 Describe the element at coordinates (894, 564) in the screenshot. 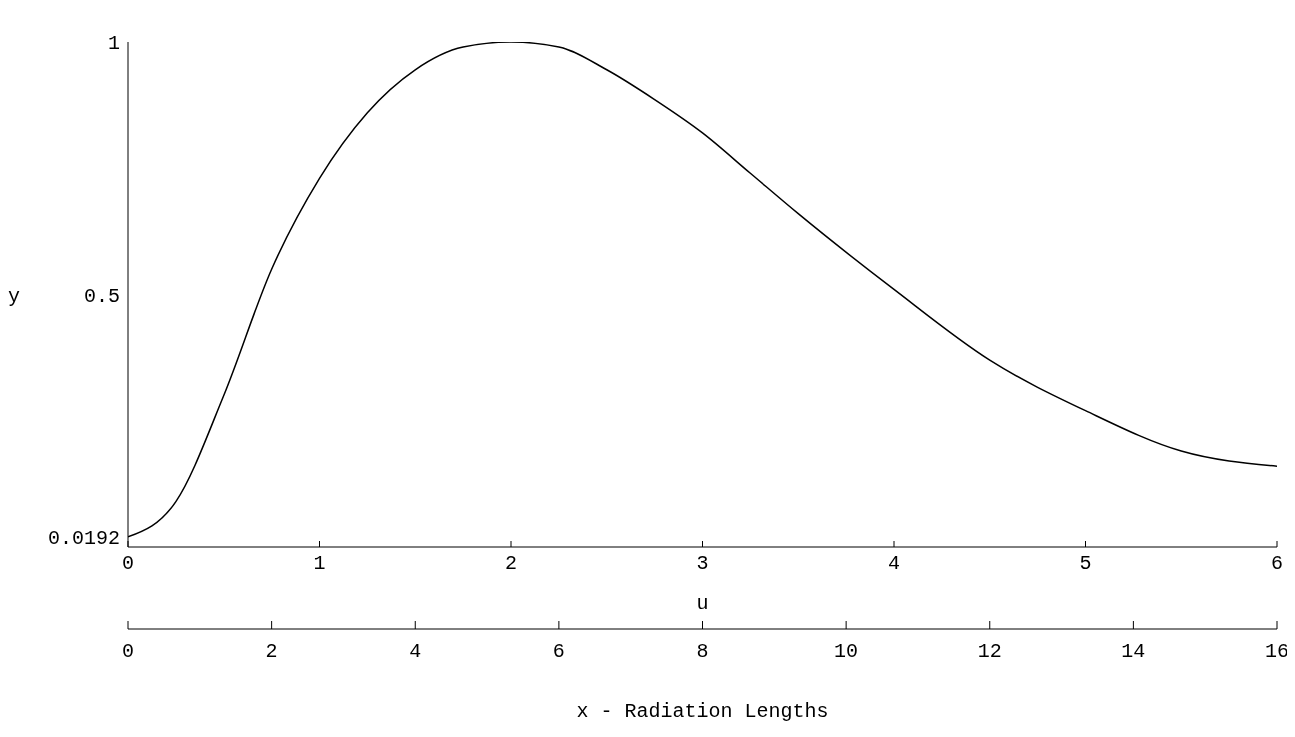

I see `x-tick-label: 4` at that location.